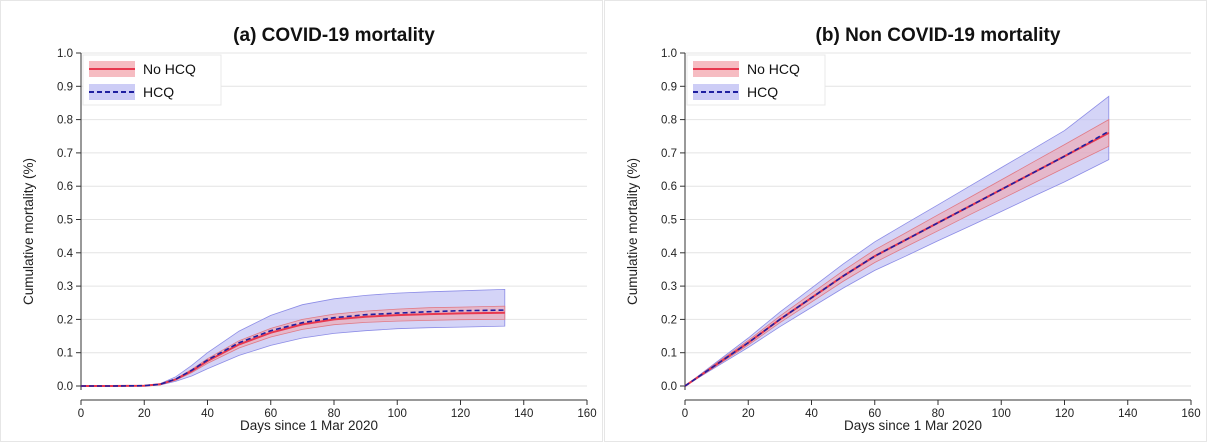 Image resolution: width=1207 pixels, height=443 pixels. Describe the element at coordinates (938, 35) in the screenshot. I see `chart-title: (b) Non COVID-19 mortality` at that location.